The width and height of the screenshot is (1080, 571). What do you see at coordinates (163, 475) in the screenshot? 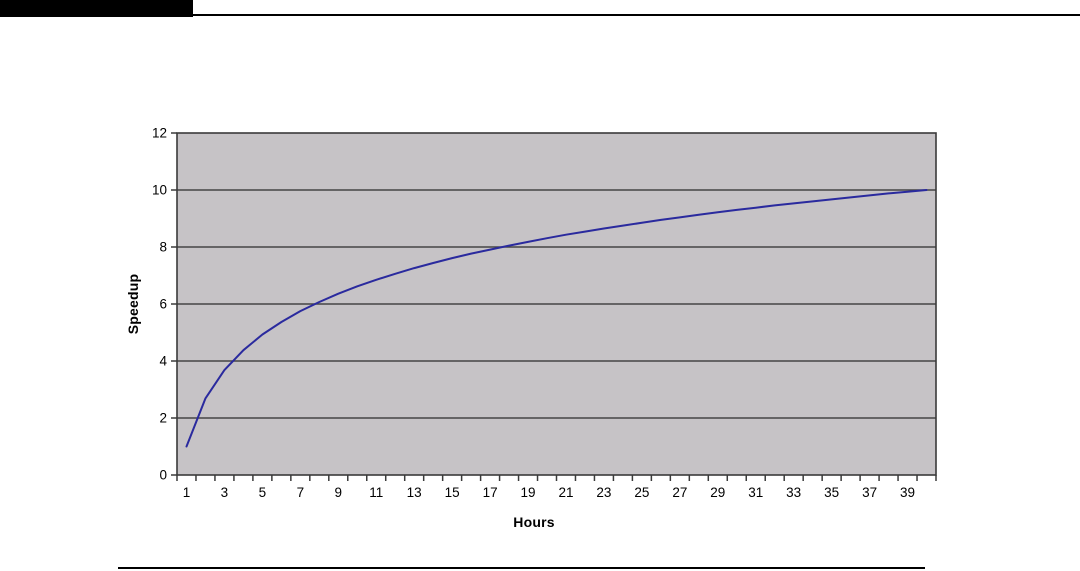
I see `y-tick-label: 0` at bounding box center [163, 475].